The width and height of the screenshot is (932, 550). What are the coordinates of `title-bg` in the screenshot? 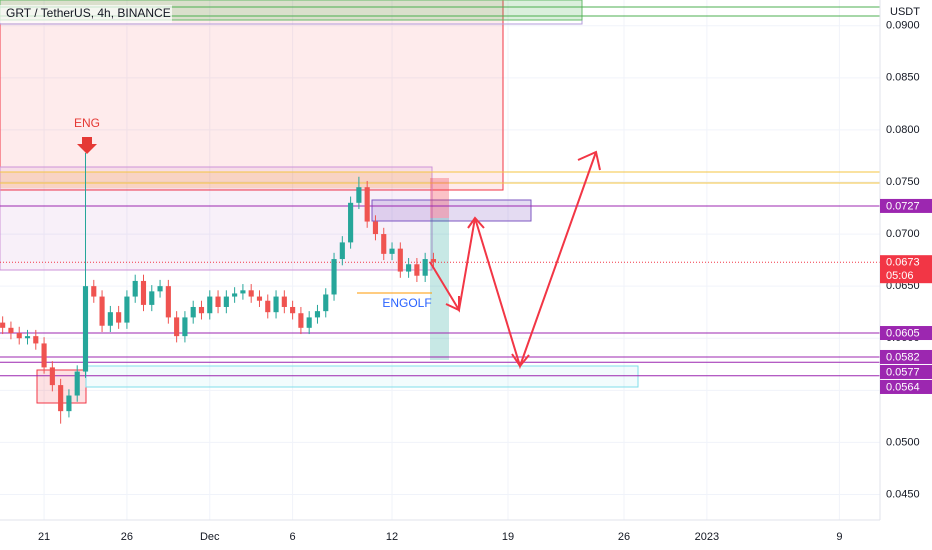 It's located at (86, 14).